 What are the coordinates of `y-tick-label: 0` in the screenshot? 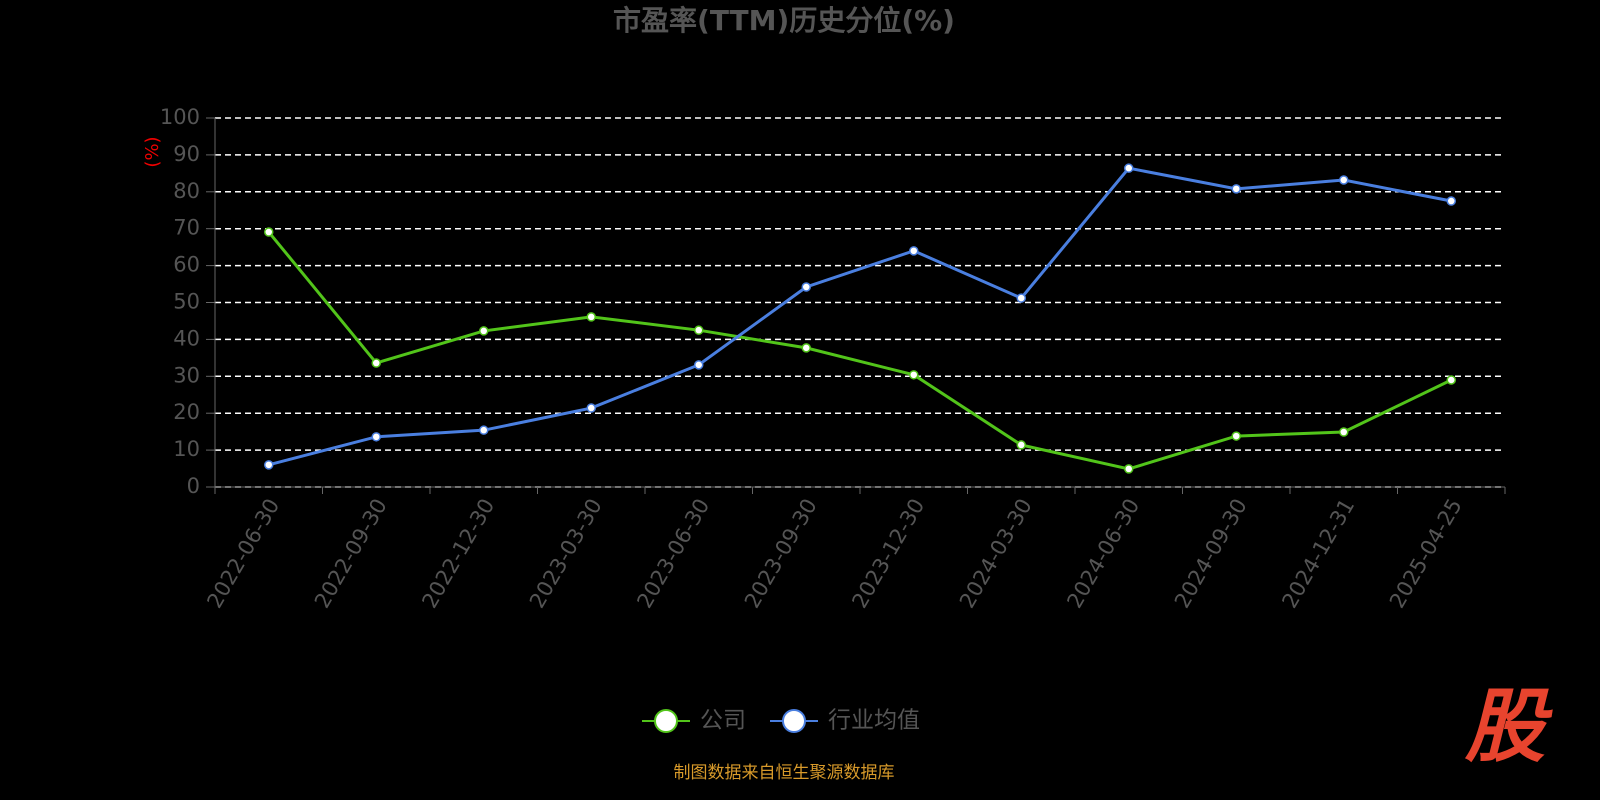 It's located at (193, 486).